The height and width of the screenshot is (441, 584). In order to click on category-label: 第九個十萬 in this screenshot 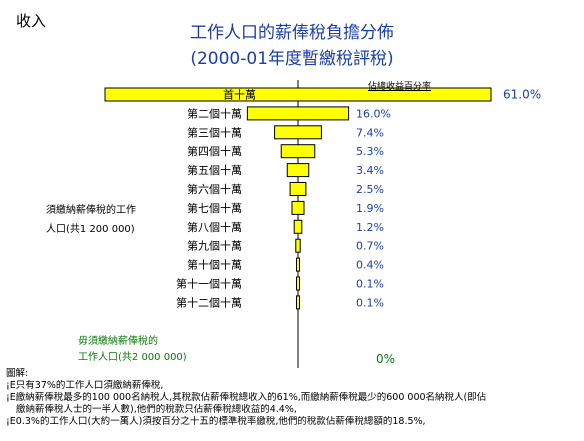, I will do `click(214, 246)`.